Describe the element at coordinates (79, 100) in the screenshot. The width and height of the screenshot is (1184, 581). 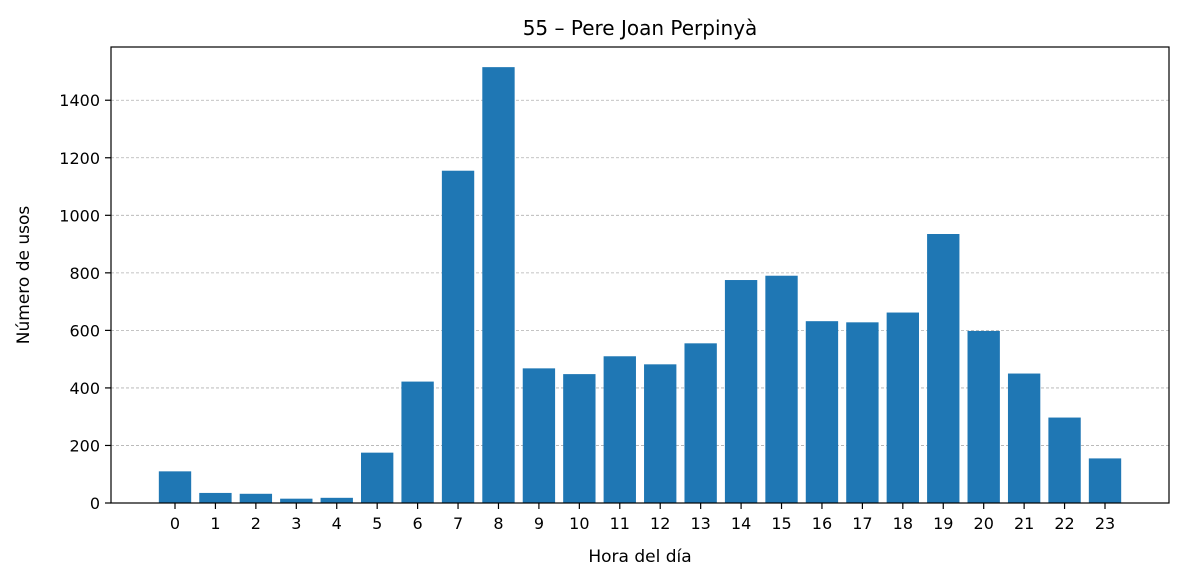
I see `y-tick-label: 1400` at that location.